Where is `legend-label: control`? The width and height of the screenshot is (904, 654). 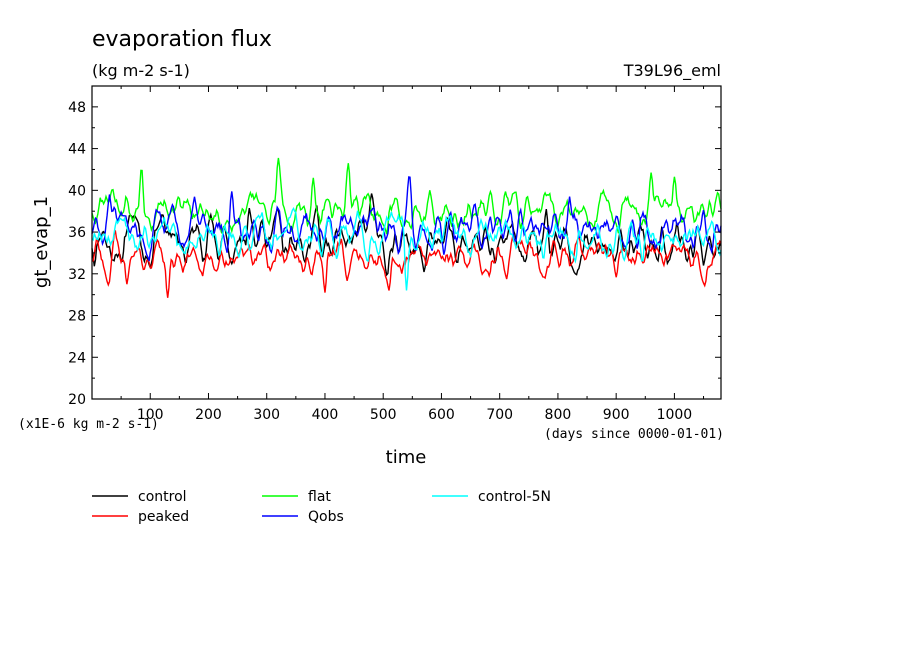
legend-label: control is located at coordinates (162, 497).